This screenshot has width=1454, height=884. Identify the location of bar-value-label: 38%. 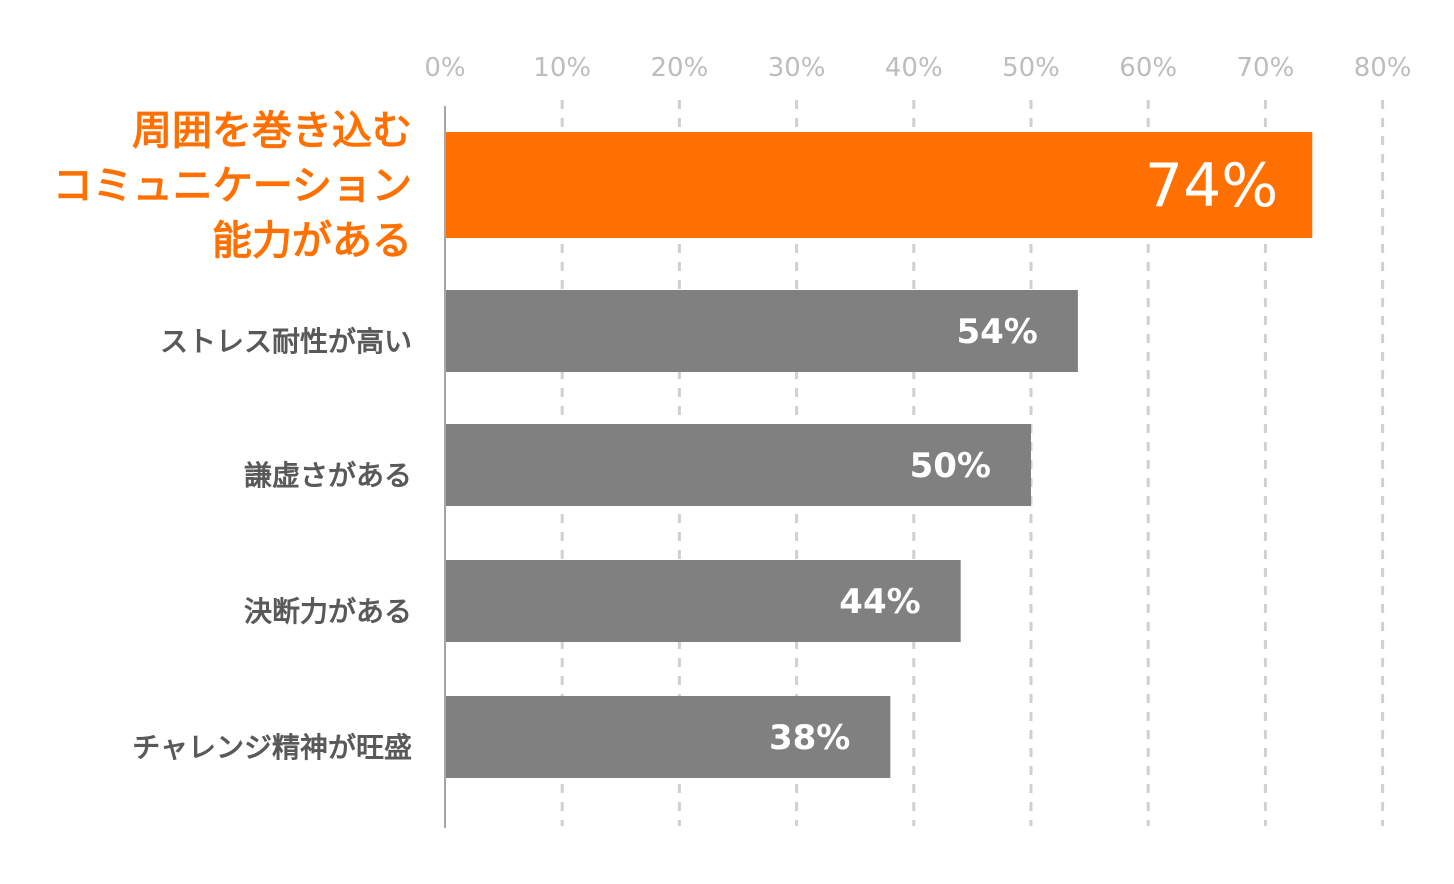
(809, 738).